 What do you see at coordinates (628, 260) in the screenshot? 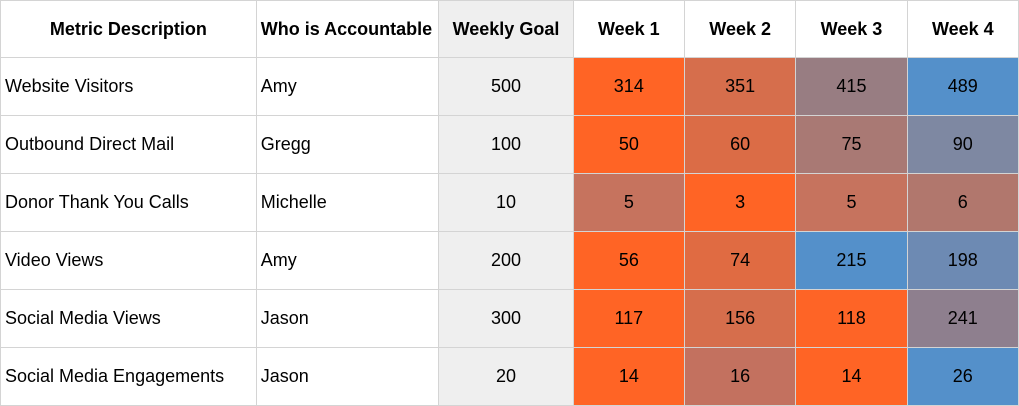
I see `week-1-cell: 56` at bounding box center [628, 260].